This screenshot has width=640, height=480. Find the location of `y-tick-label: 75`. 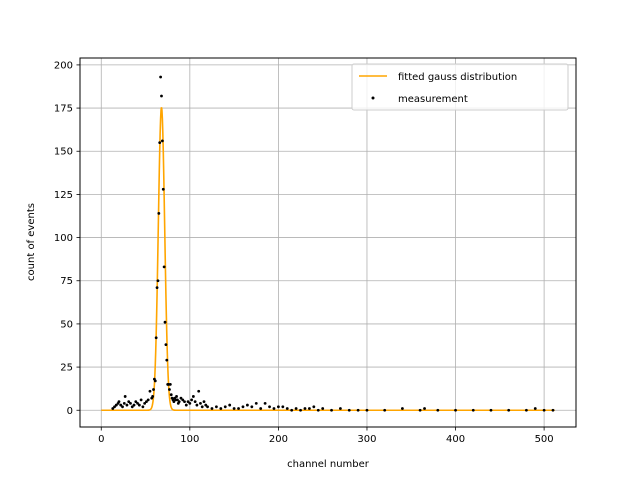

y-tick-label: 75 is located at coordinates (66, 281).